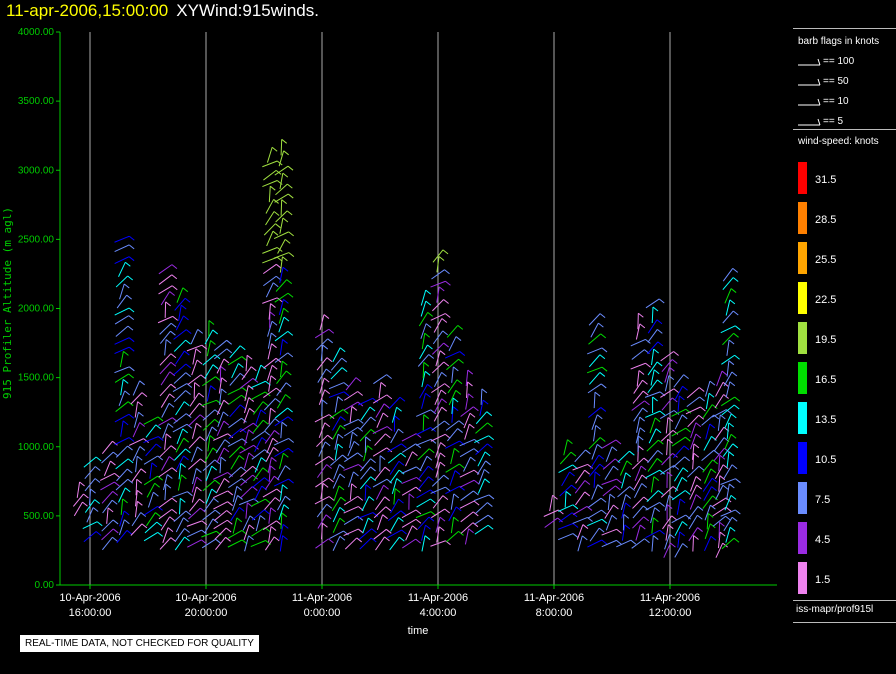  I want to click on x-tick-label: 10-Apr-2006, so click(89, 598).